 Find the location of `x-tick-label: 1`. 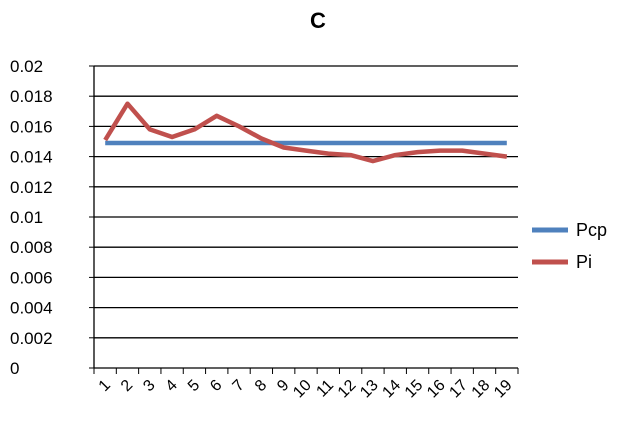

x-tick-label: 1 is located at coordinates (105, 386).